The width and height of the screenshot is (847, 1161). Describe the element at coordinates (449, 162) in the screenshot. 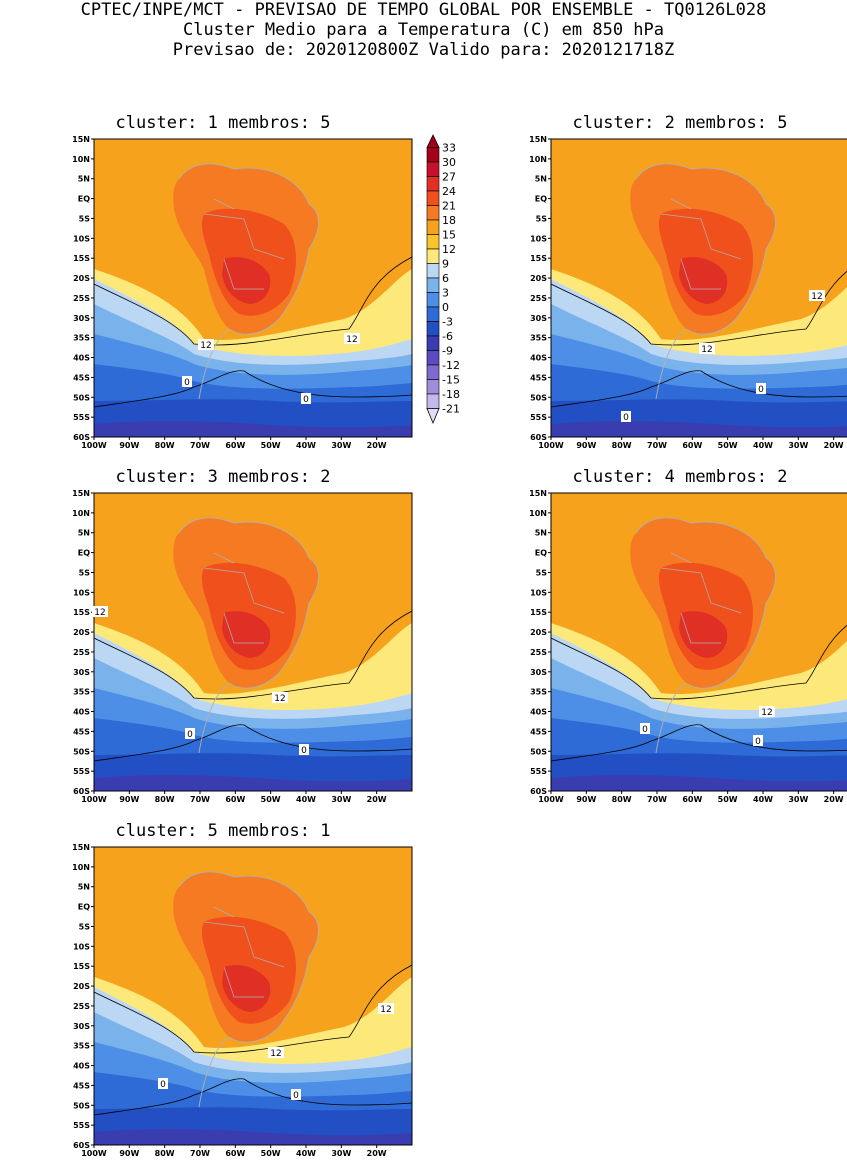

I see `legend-level-label: 30` at that location.